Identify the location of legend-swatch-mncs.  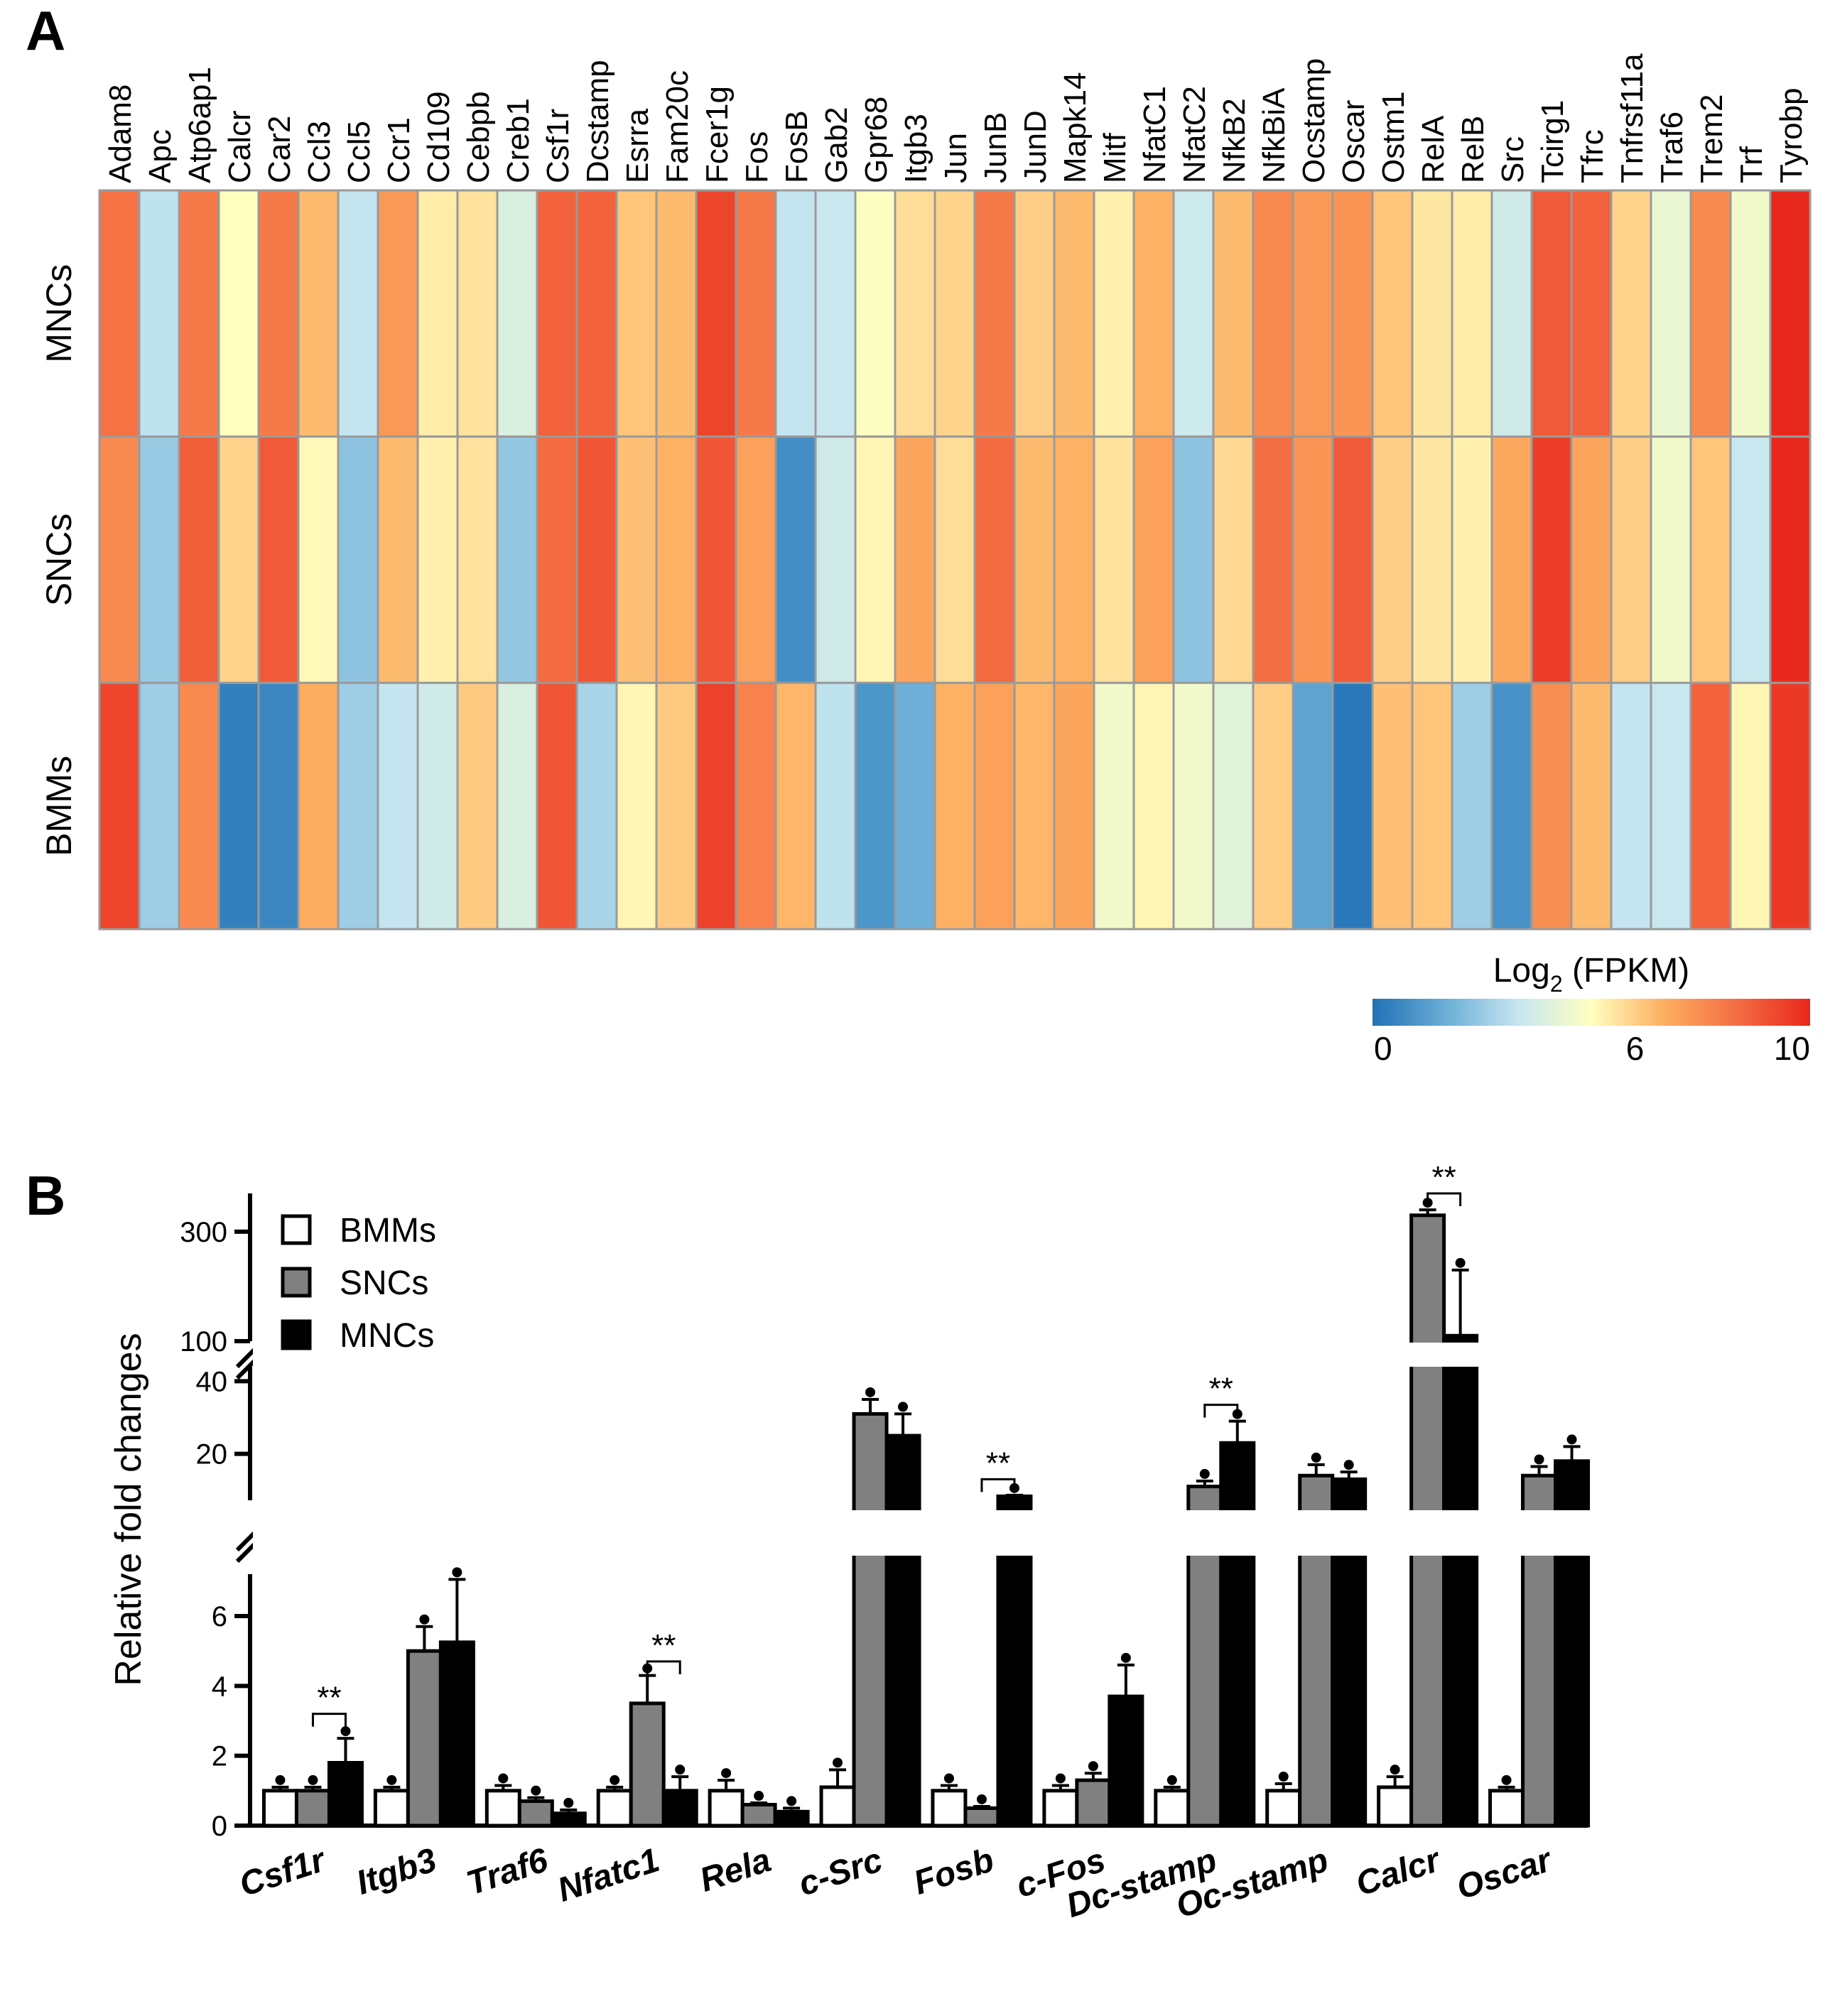
(296, 1335).